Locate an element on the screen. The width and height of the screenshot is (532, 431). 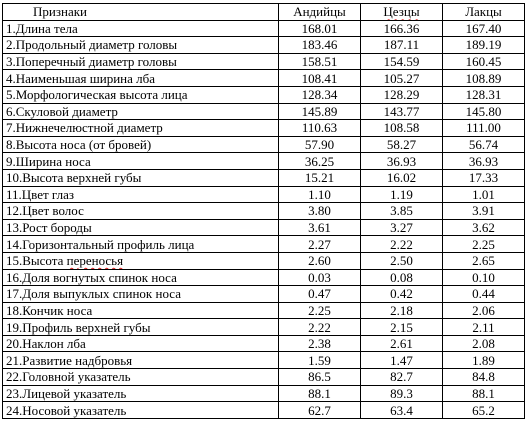
table-row: 21.Развитие надбровья 1.59 1.47 1.89 is located at coordinates (263, 360).